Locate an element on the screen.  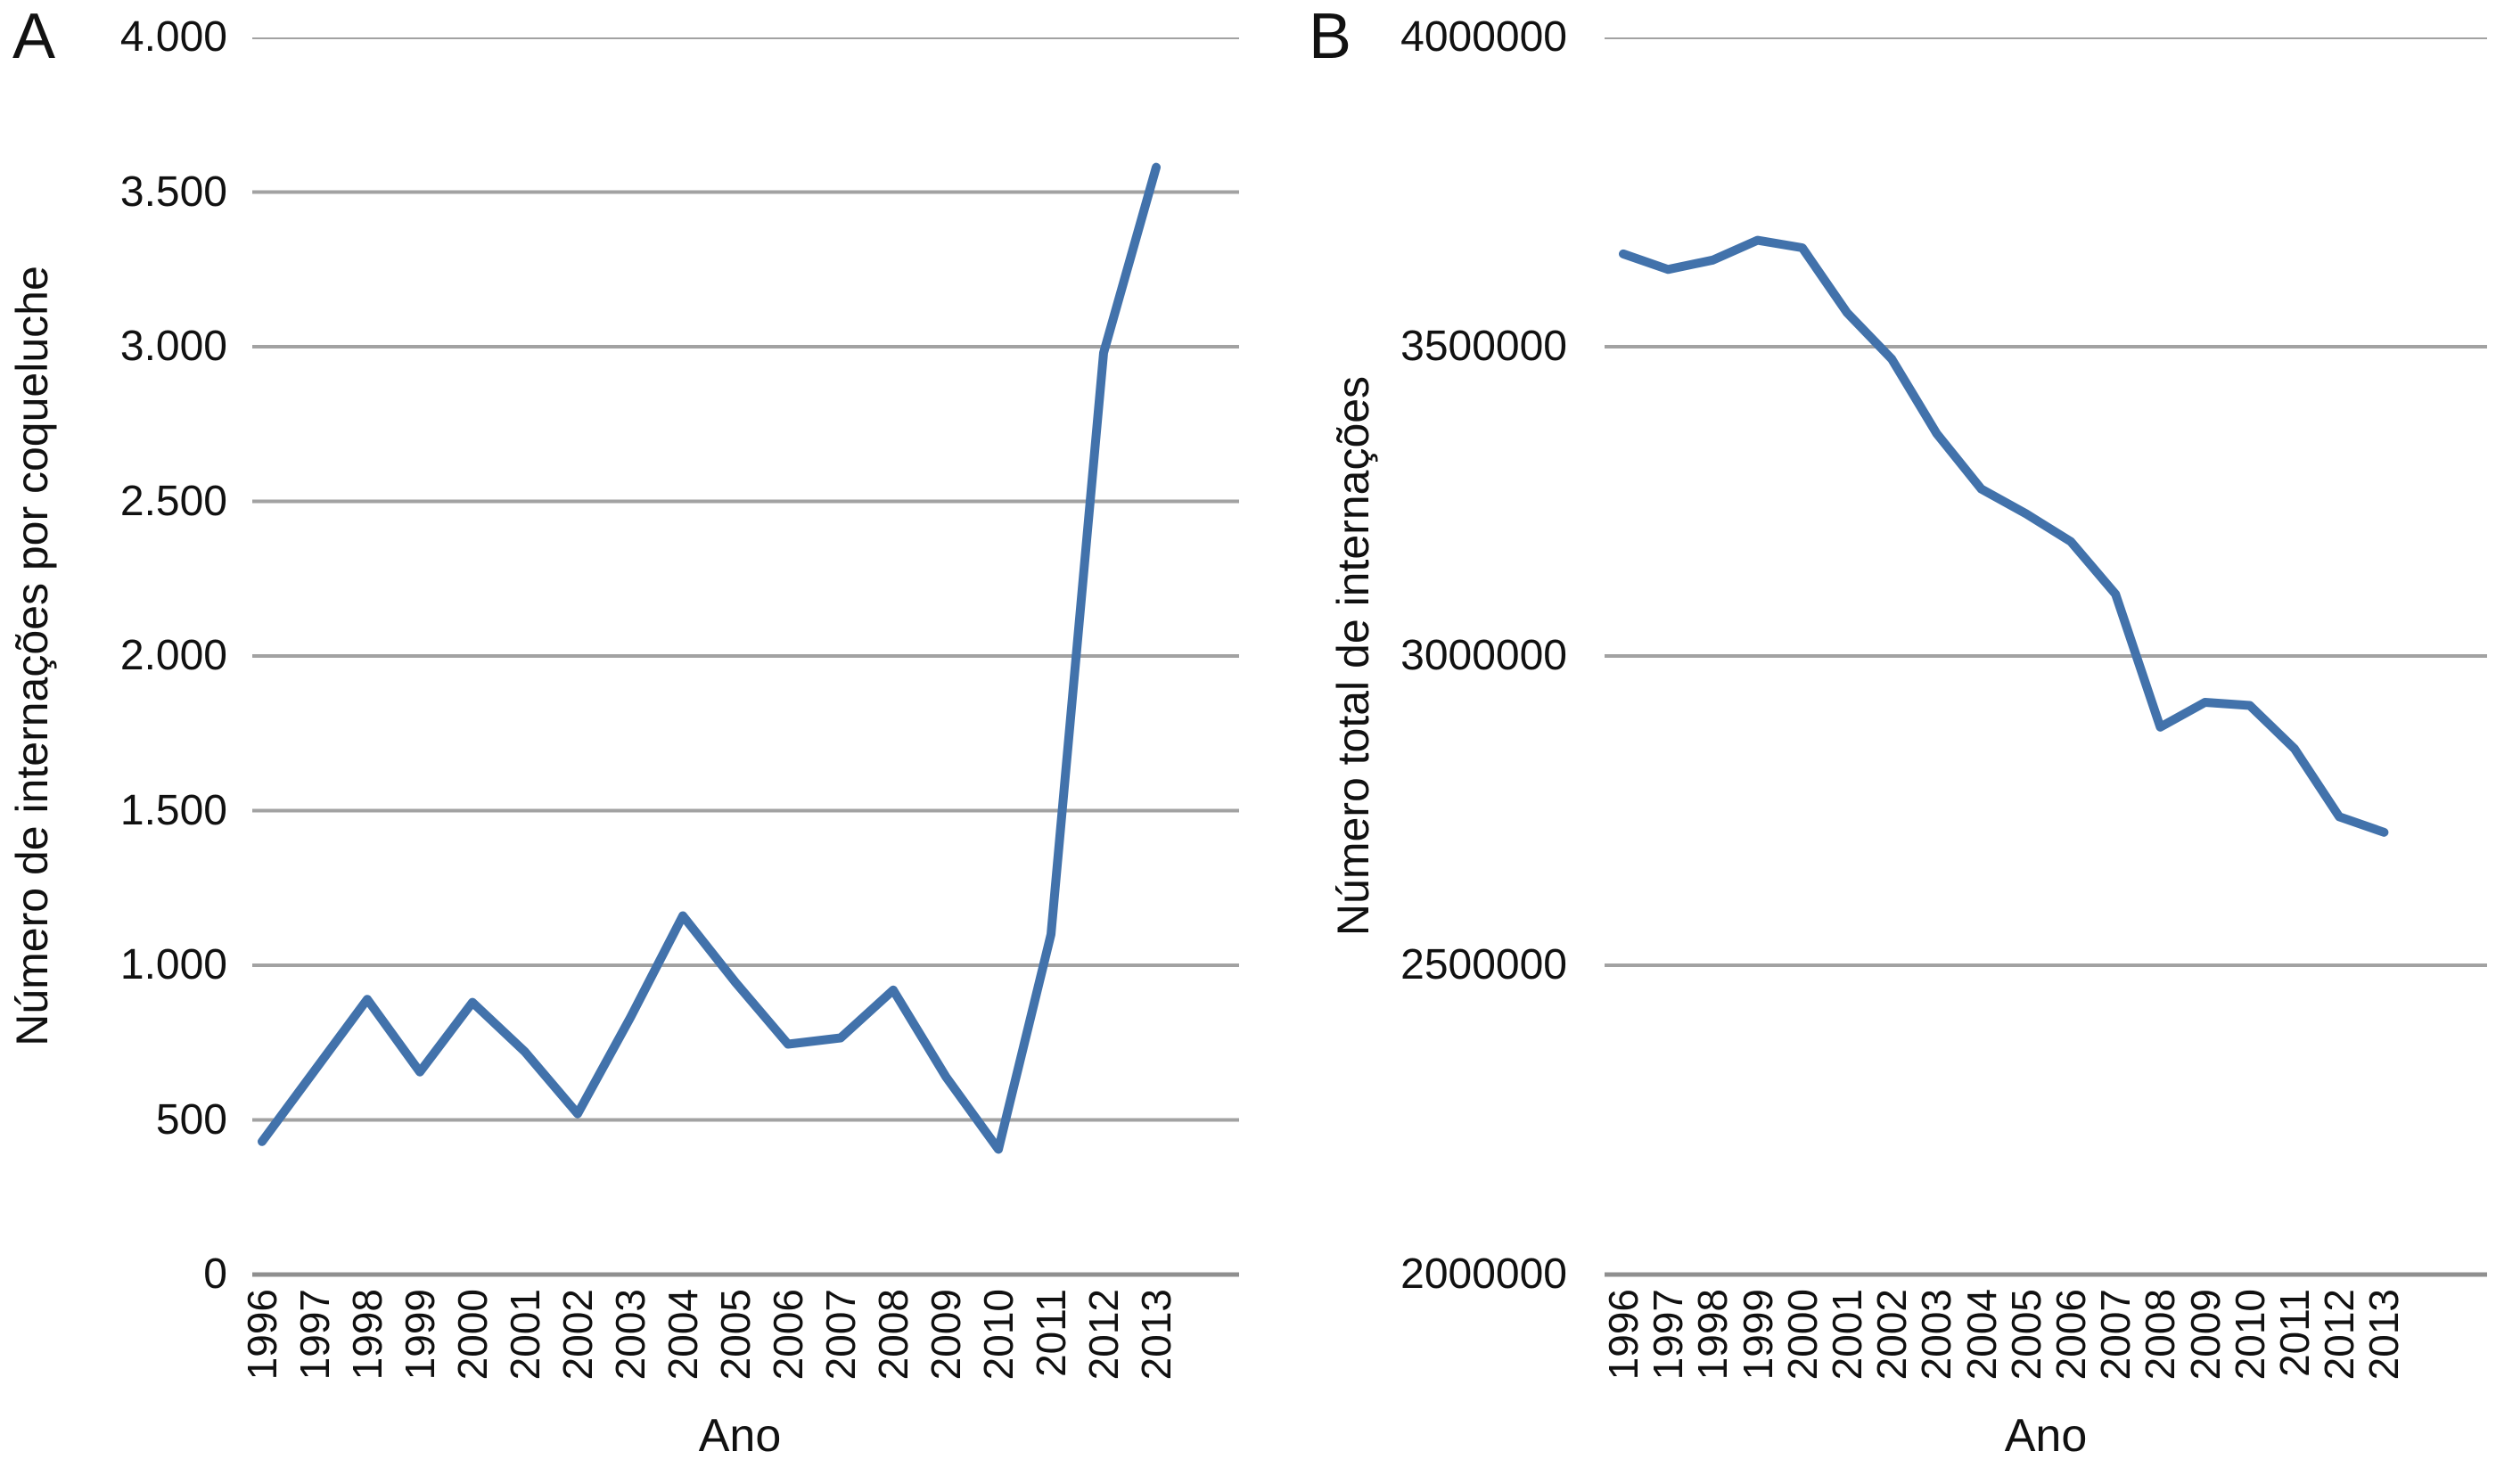
y-tick-label: 1.000 is located at coordinates (173, 965).